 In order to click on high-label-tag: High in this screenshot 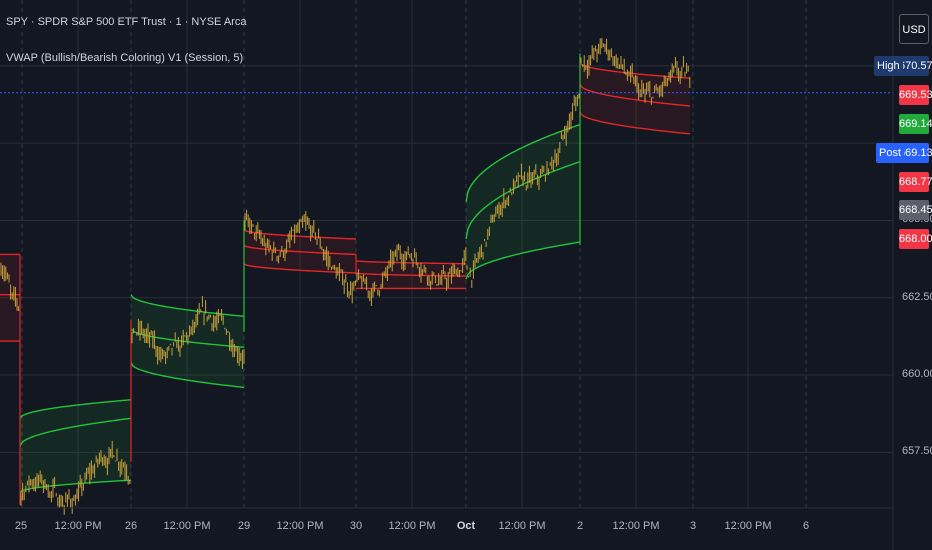, I will do `click(888, 66)`.